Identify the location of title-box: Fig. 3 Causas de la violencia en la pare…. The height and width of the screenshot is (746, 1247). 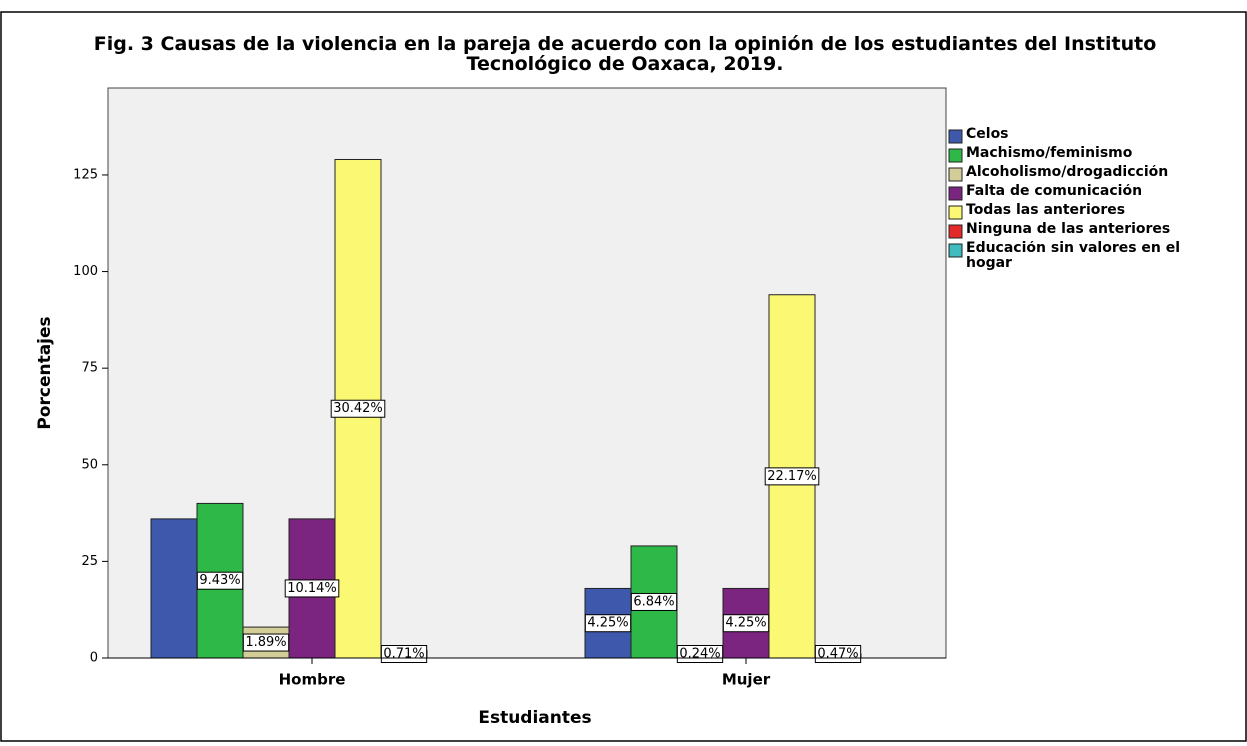
(625, 54).